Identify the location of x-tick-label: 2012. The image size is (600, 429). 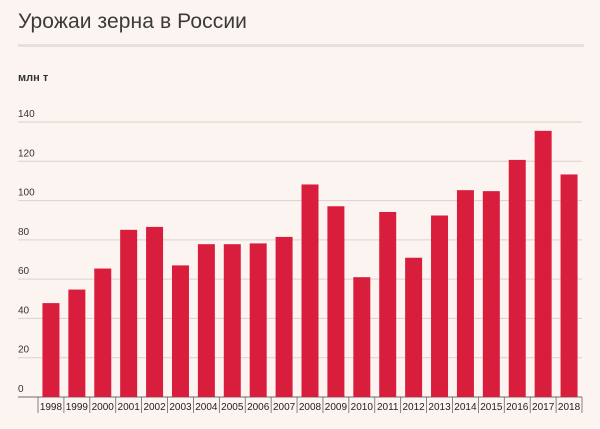
(413, 407).